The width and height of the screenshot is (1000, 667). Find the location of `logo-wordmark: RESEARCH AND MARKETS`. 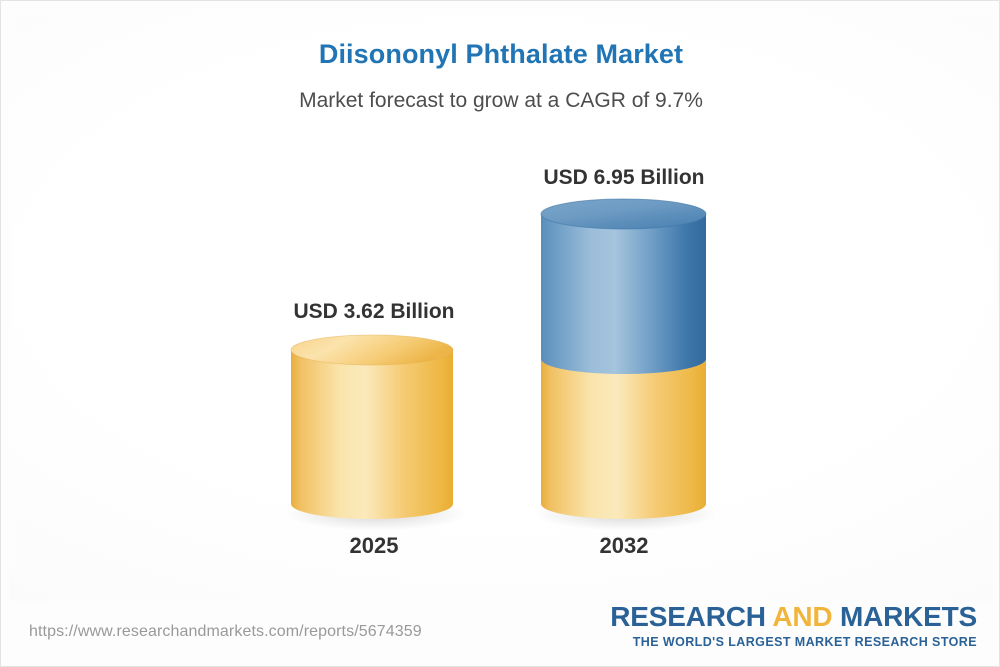

logo-wordmark: RESEARCH AND MARKETS is located at coordinates (793, 617).